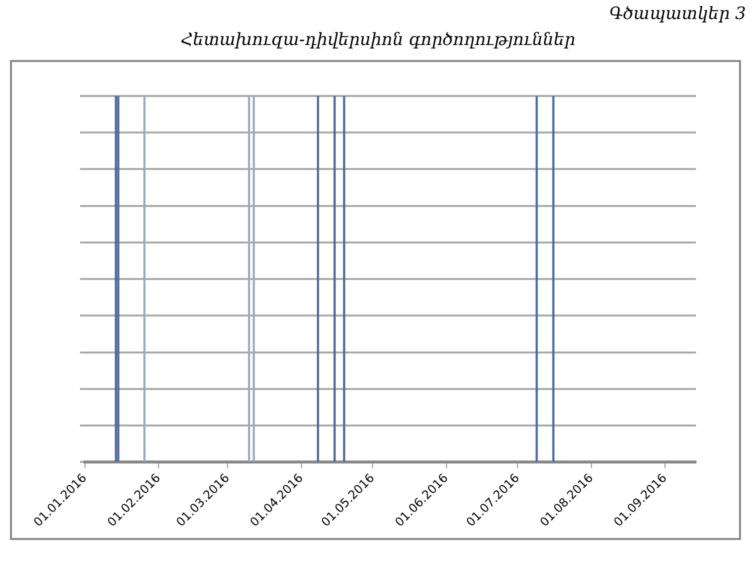  What do you see at coordinates (677, 14) in the screenshot?
I see `text: Գծապատկեր 3` at bounding box center [677, 14].